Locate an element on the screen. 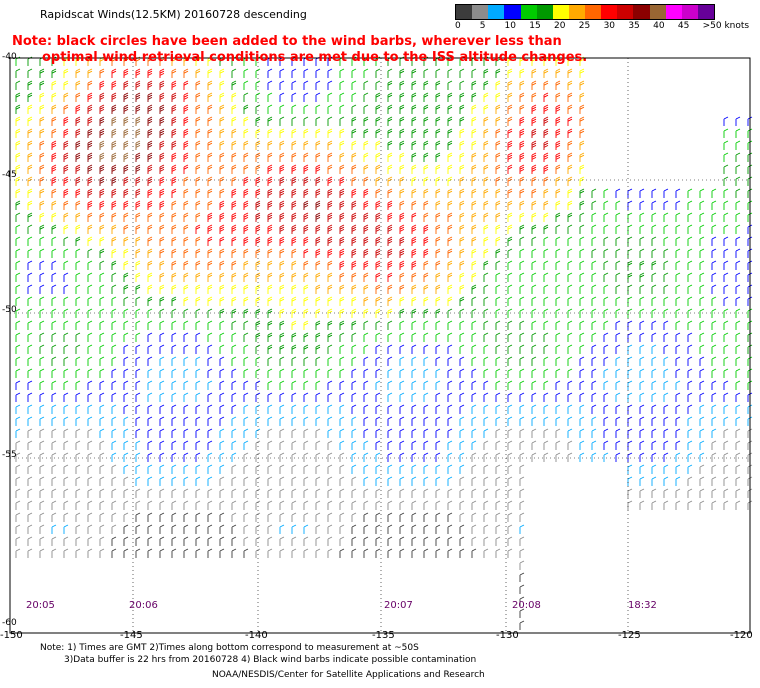 The image size is (760, 688). lat-label-40: -40 is located at coordinates (9, 57).